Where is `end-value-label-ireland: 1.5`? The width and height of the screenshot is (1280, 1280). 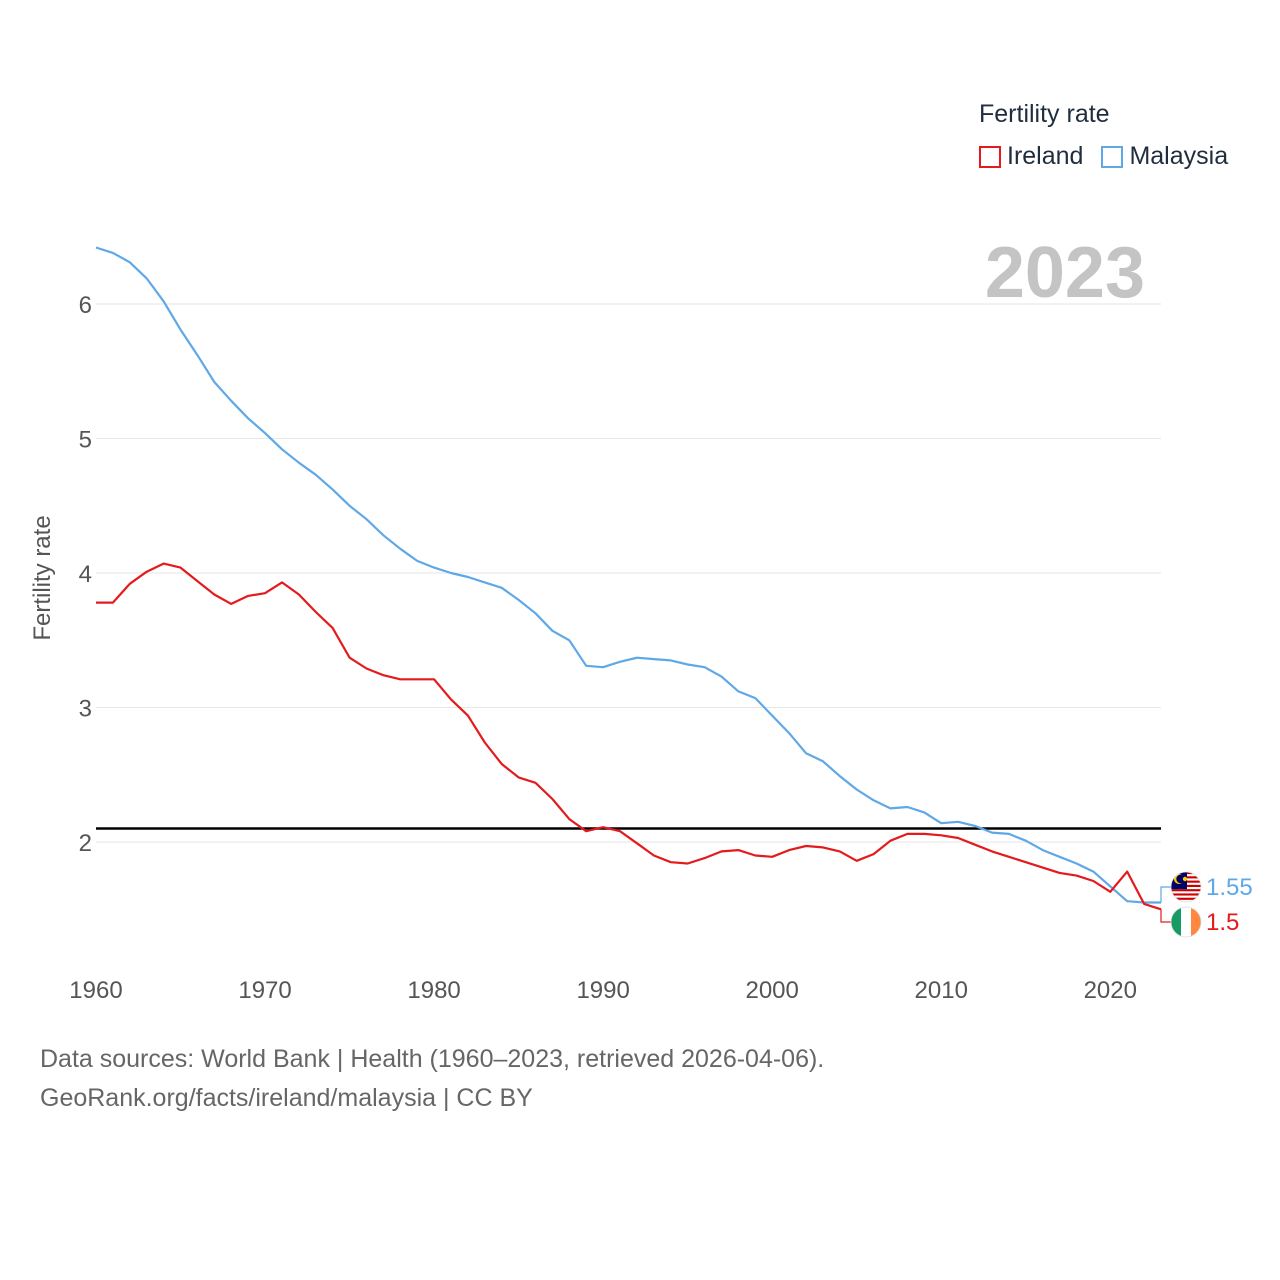
end-value-label-ireland: 1.5 is located at coordinates (1222, 922).